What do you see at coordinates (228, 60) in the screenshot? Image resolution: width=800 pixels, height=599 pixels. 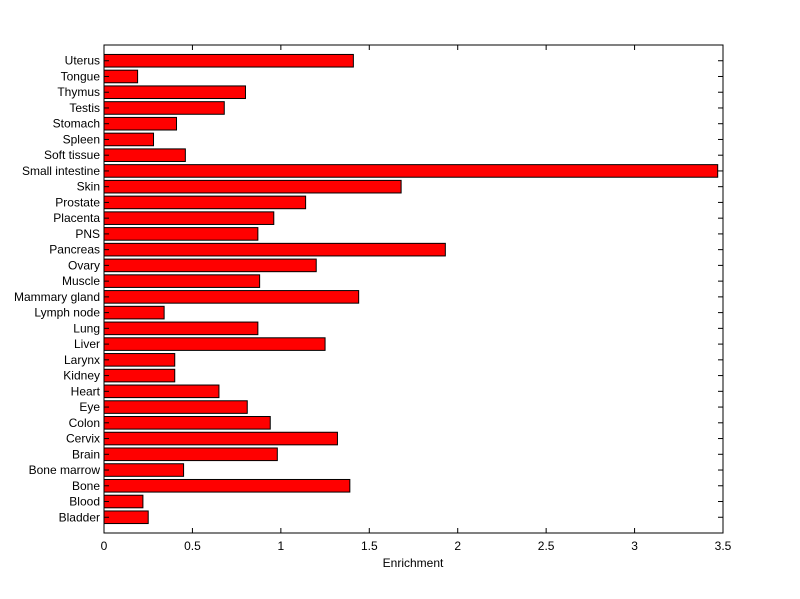 I see `bar-uterus` at bounding box center [228, 60].